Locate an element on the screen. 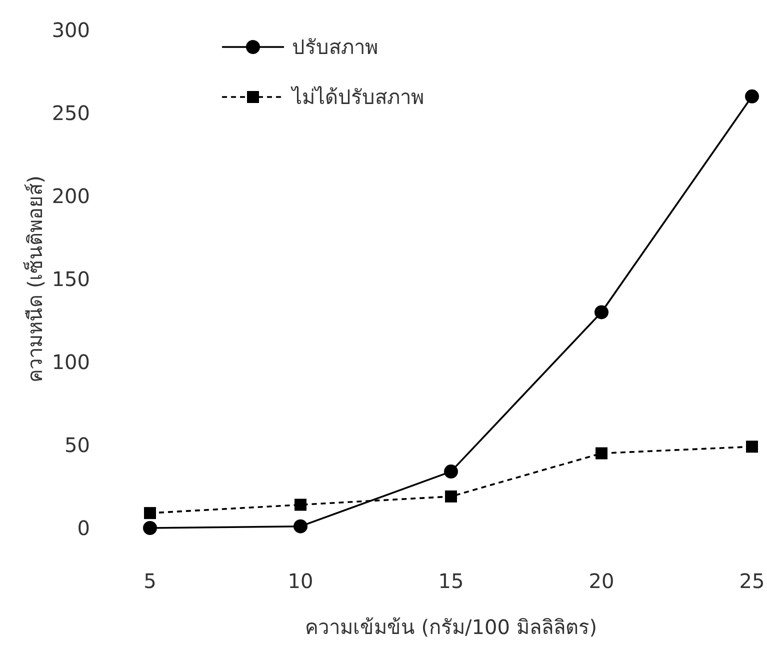 Image resolution: width=767 pixels, height=646 pixels. y-tick-label: 50 is located at coordinates (77, 445).